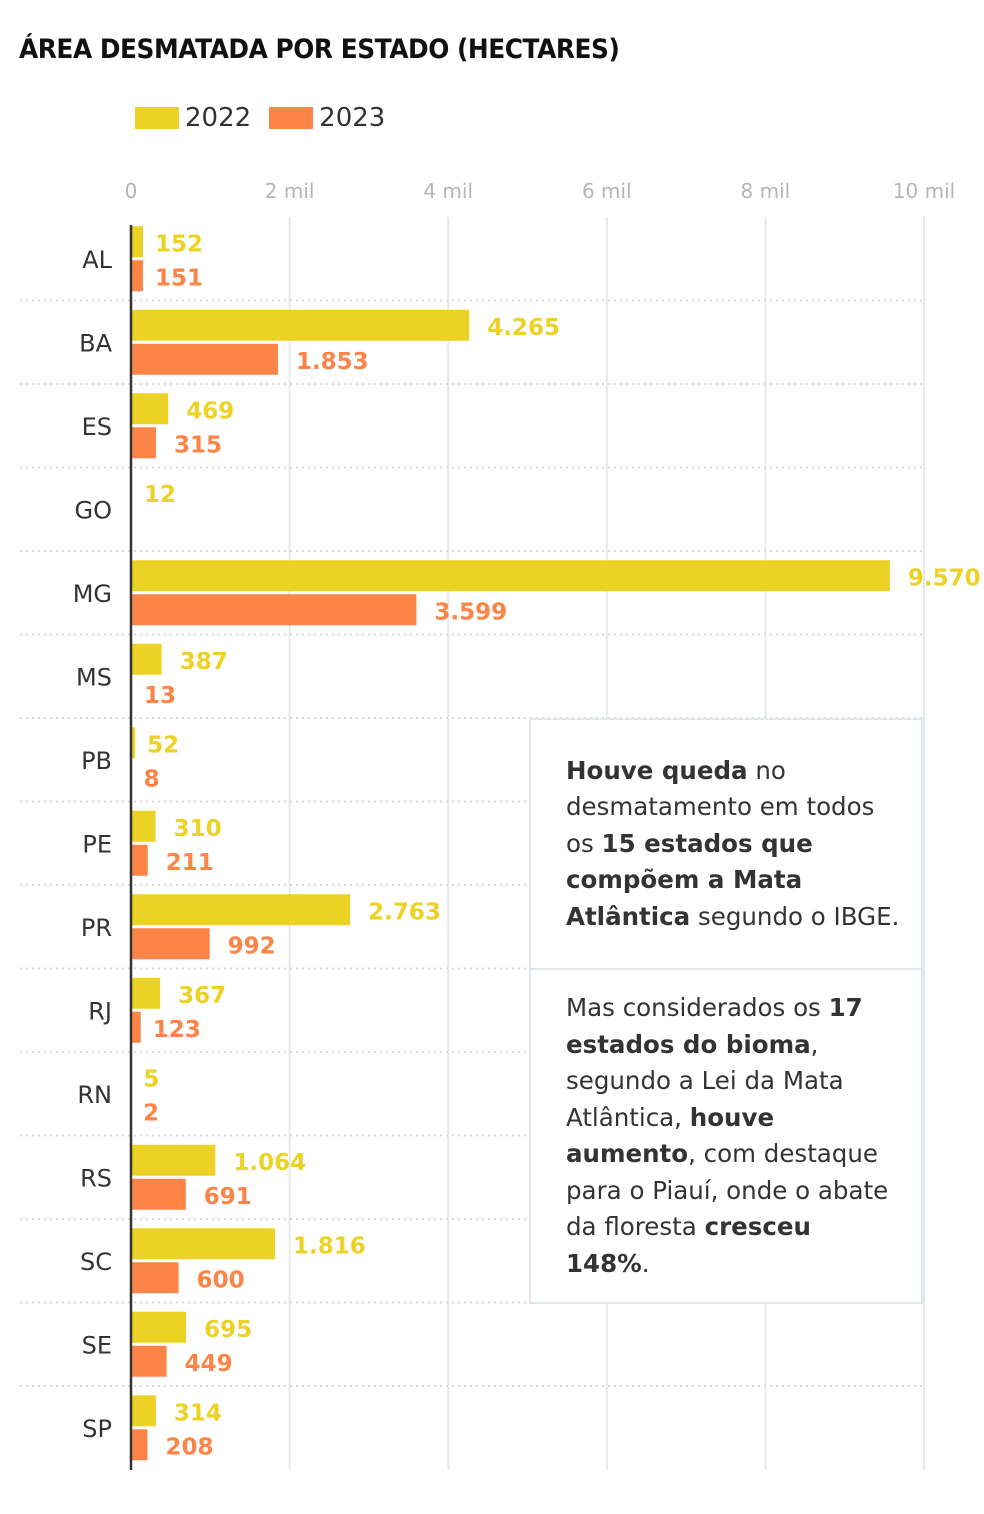  What do you see at coordinates (92, 594) in the screenshot?
I see `category-label: MG` at bounding box center [92, 594].